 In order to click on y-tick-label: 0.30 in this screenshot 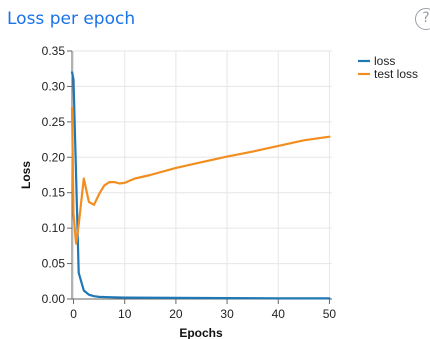, I will do `click(54, 86)`.